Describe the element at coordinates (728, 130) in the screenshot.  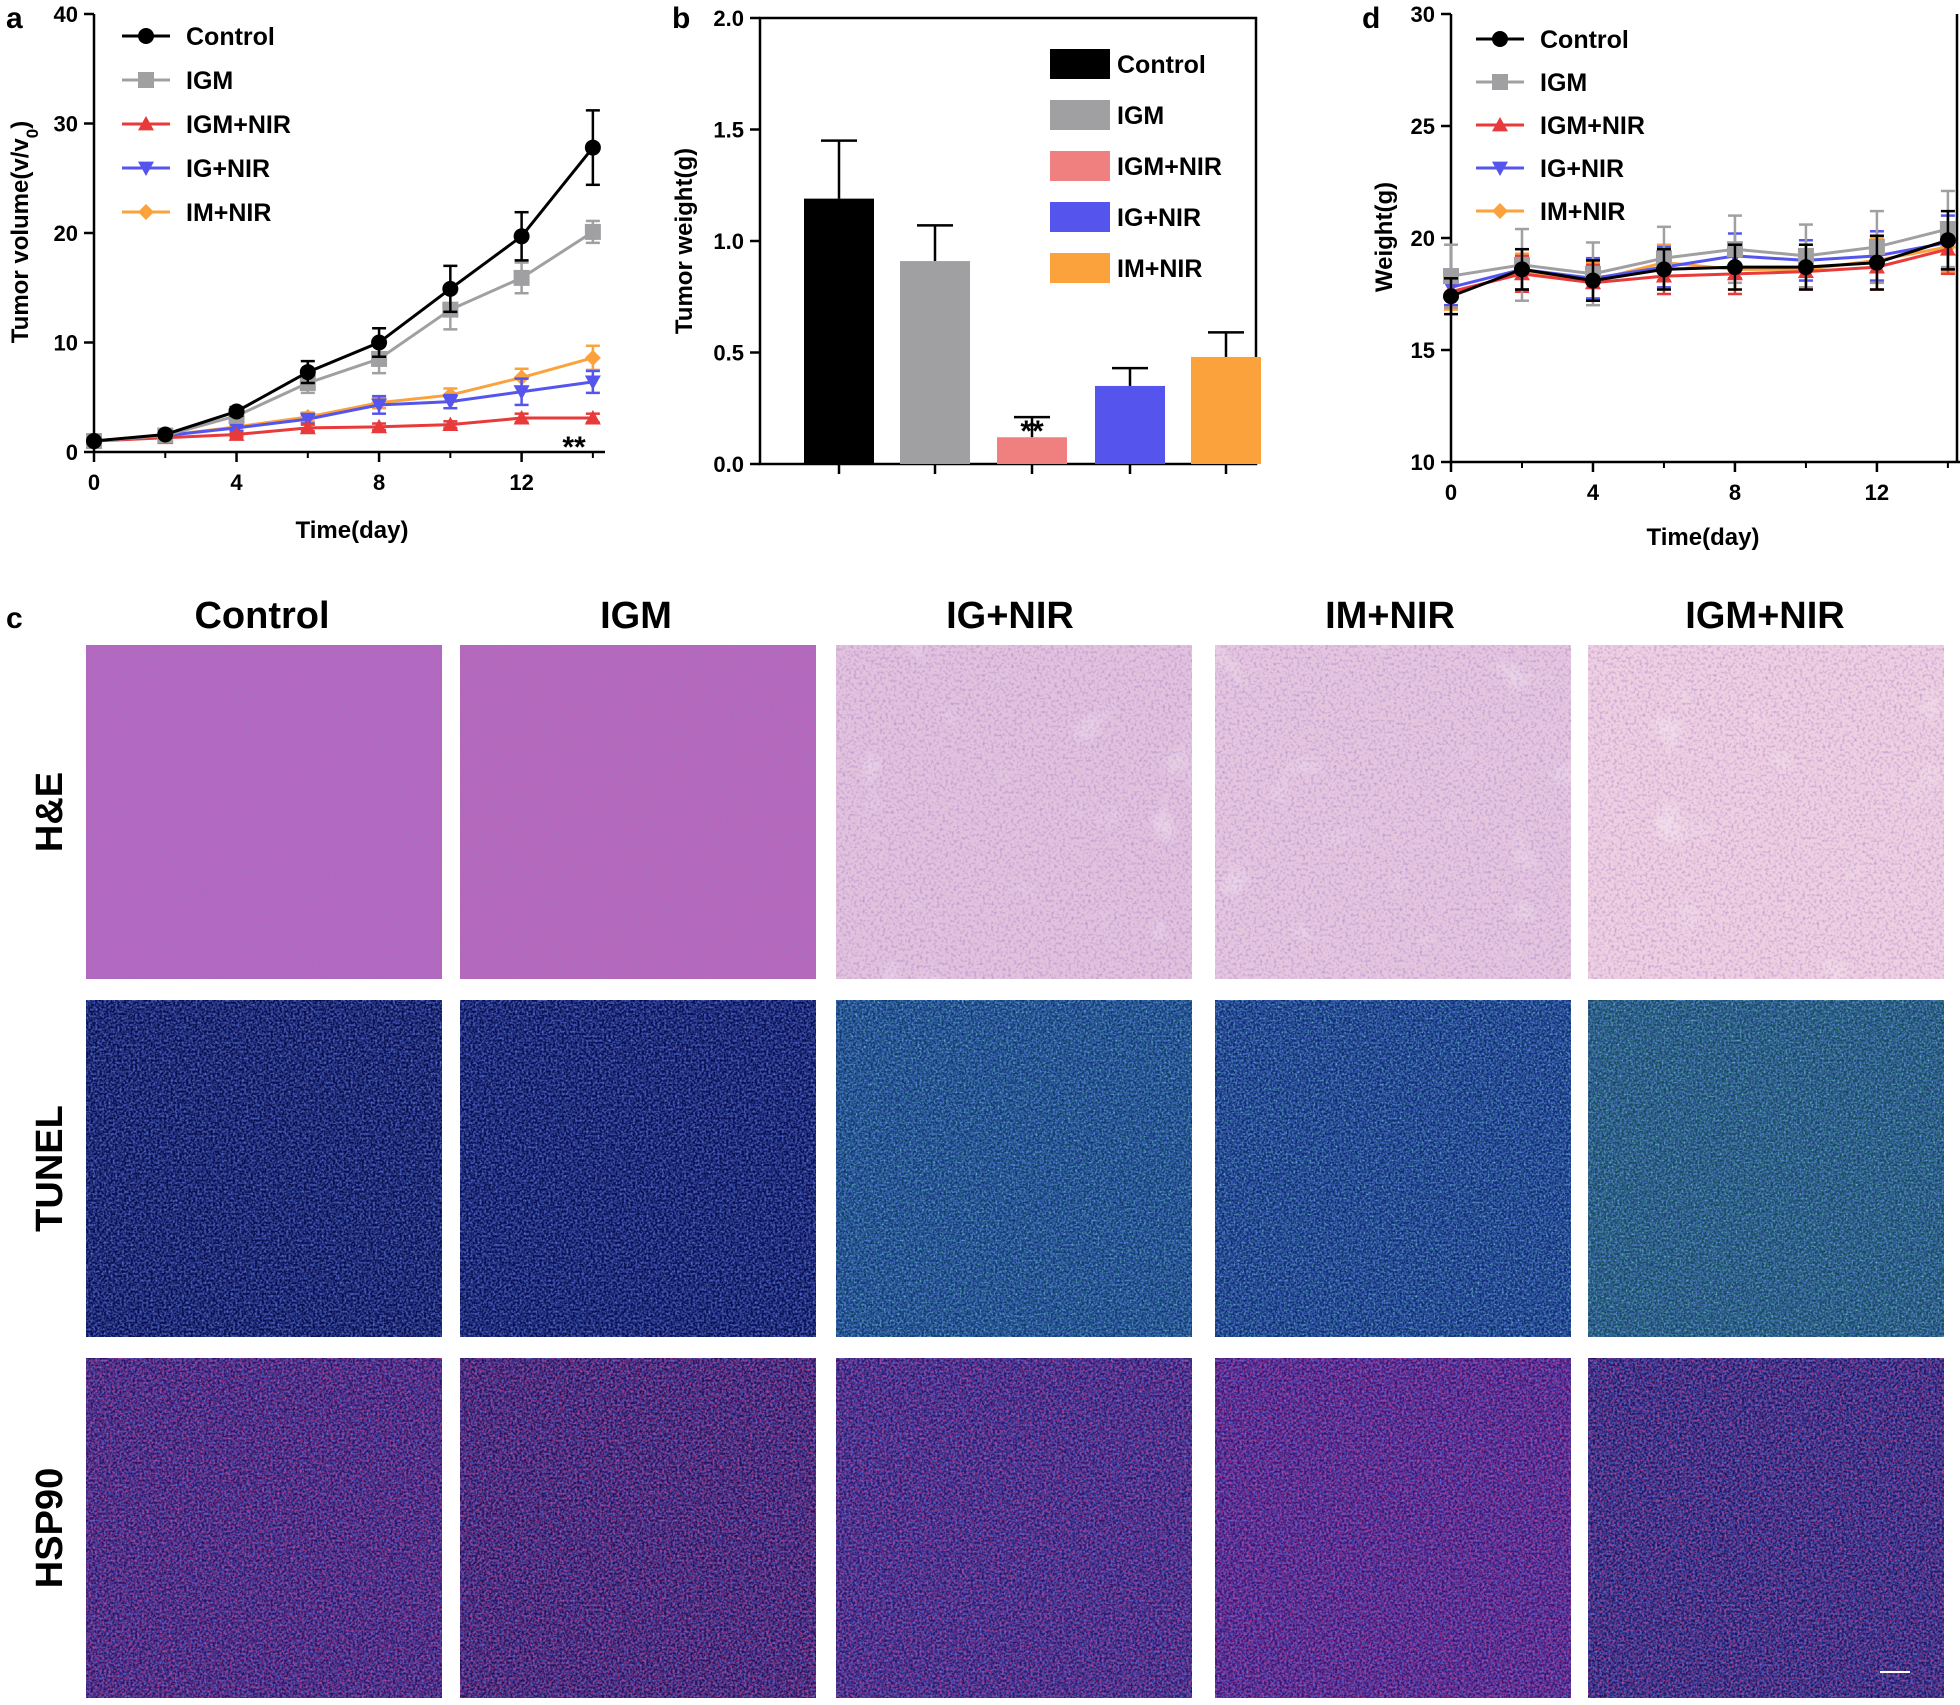
I see `y-tick-label: 1.5` at that location.